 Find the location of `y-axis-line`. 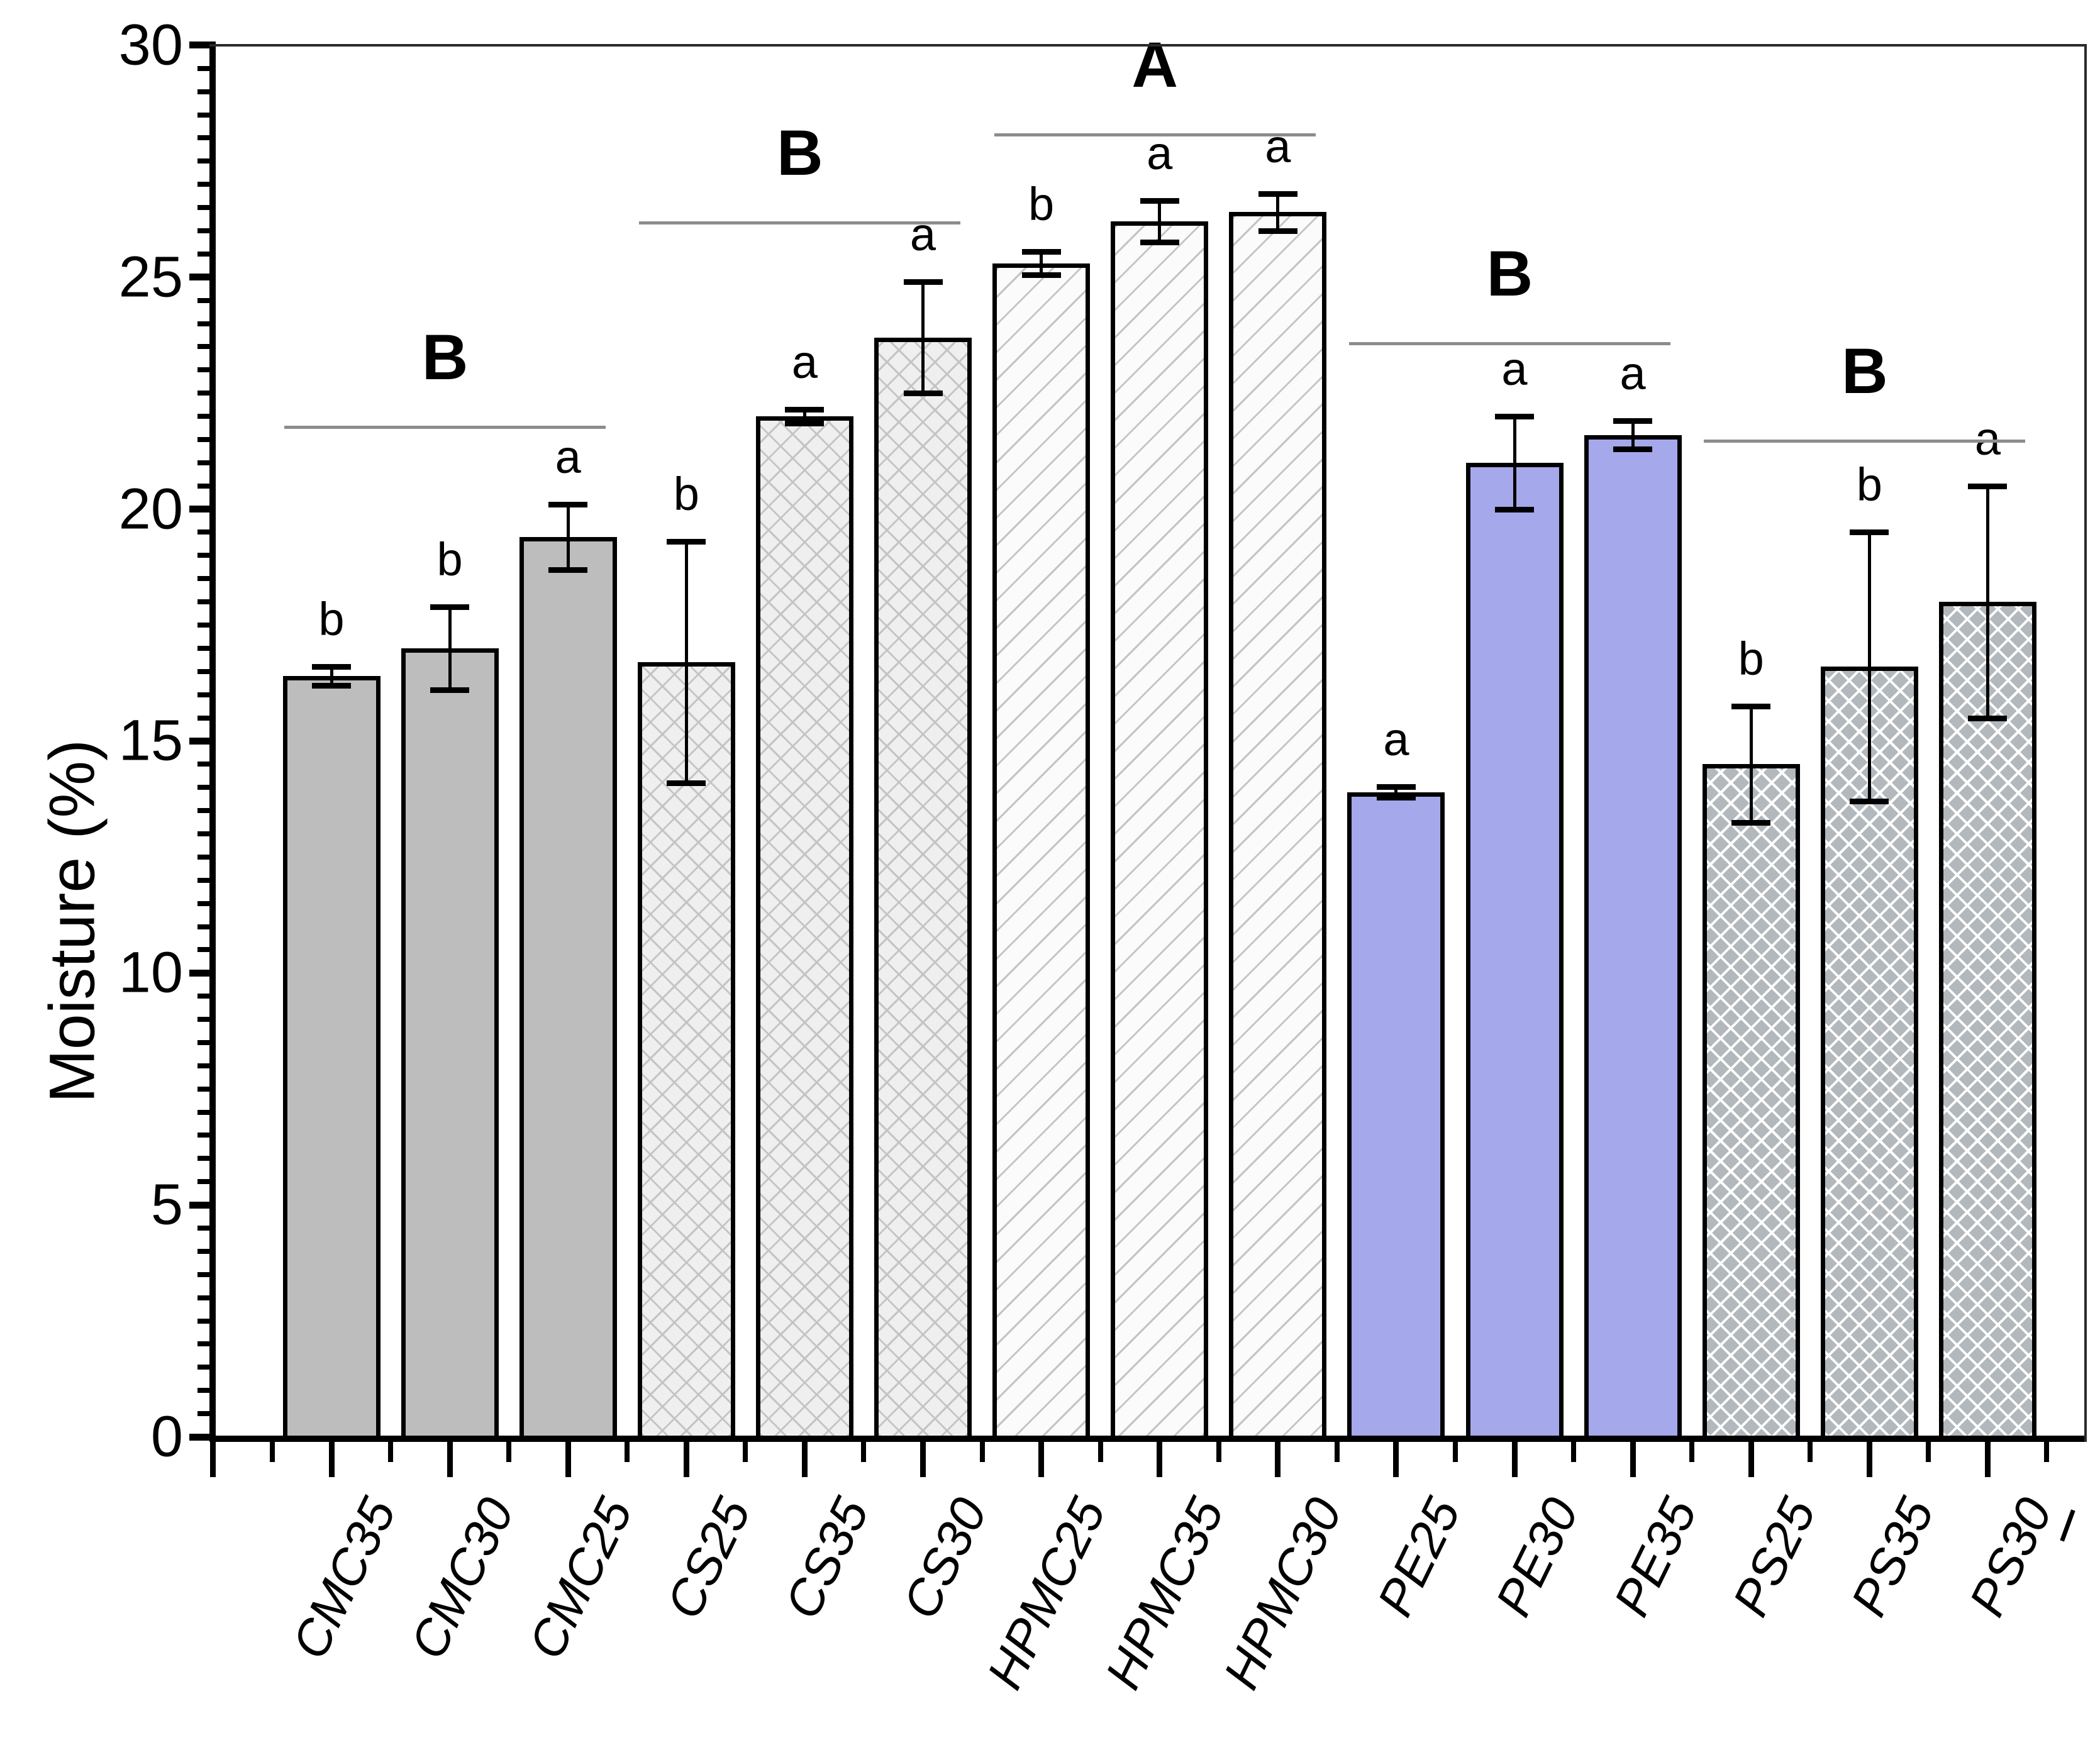

y-axis-line is located at coordinates (212, 741).